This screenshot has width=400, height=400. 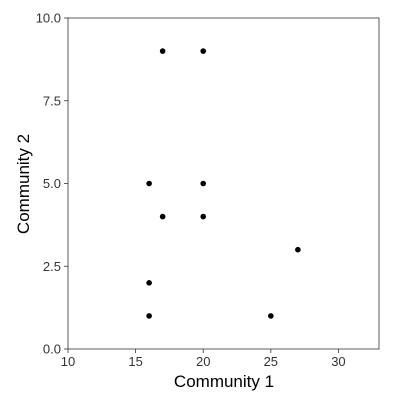 What do you see at coordinates (135, 361) in the screenshot?
I see `x-tick-label: 15` at bounding box center [135, 361].